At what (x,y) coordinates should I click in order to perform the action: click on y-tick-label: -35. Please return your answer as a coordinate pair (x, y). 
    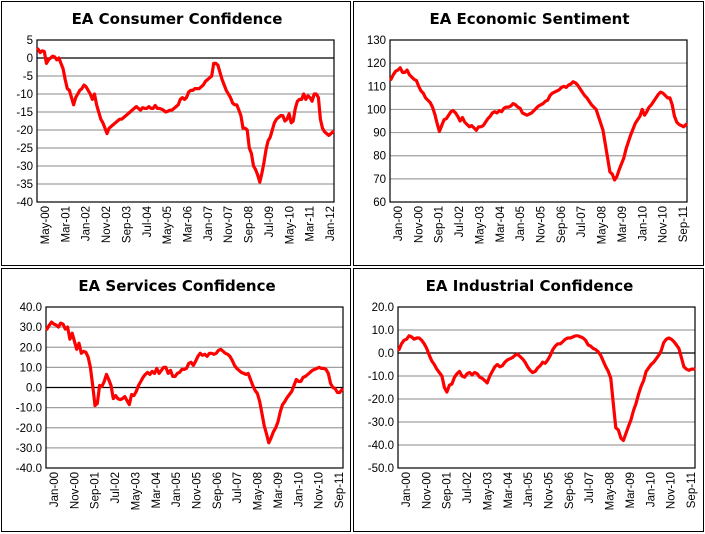
    Looking at the image, I should click on (24, 185).